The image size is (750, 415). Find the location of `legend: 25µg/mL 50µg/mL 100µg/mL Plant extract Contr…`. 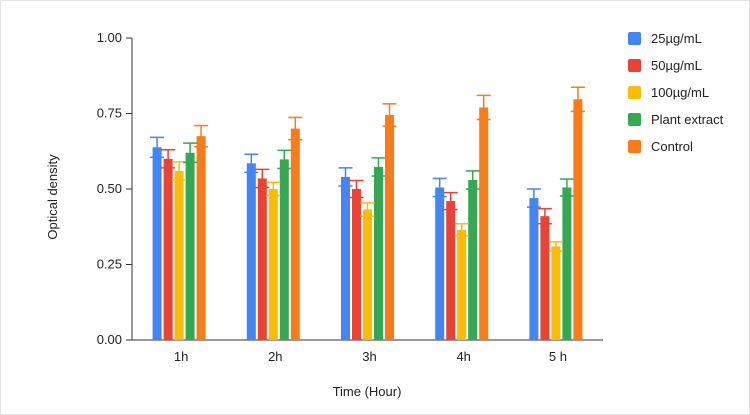

legend: 25µg/mL 50µg/mL 100µg/mL Plant extract Contr… is located at coordinates (676, 92).